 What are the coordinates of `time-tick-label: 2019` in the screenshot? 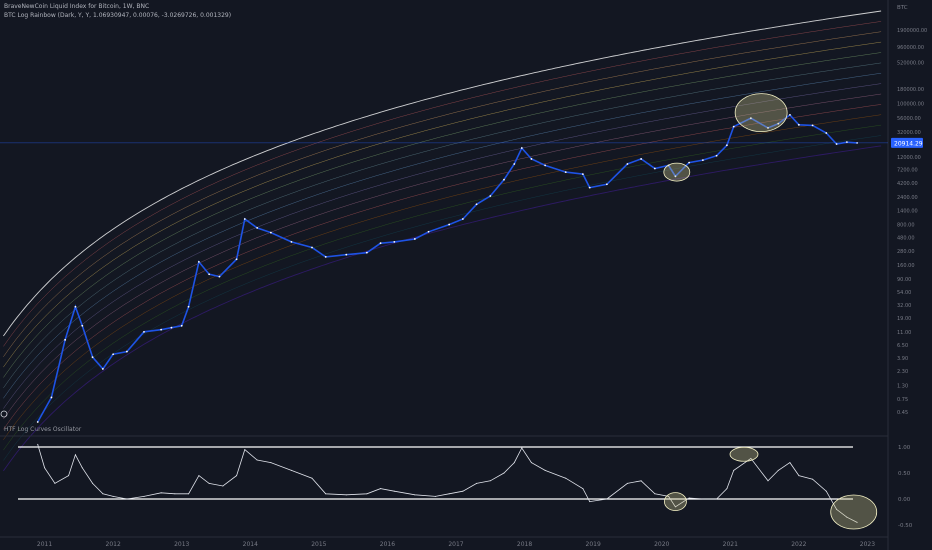 It's located at (593, 544).